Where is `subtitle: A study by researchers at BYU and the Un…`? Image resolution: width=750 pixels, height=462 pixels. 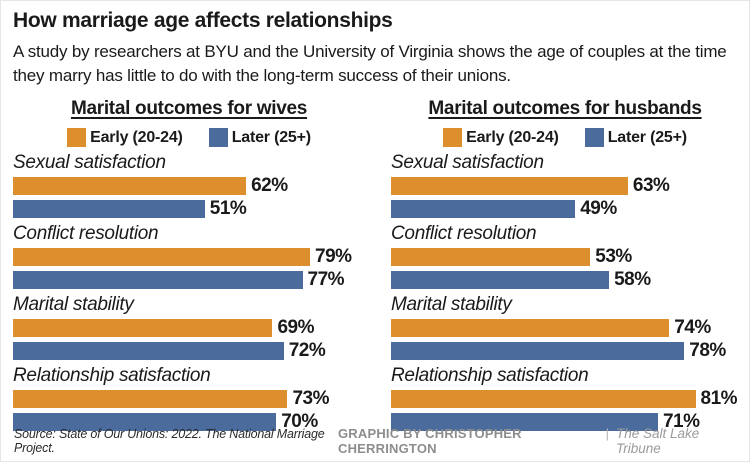
subtitle: A study by researchers at BYU and the Un… is located at coordinates (370, 63).